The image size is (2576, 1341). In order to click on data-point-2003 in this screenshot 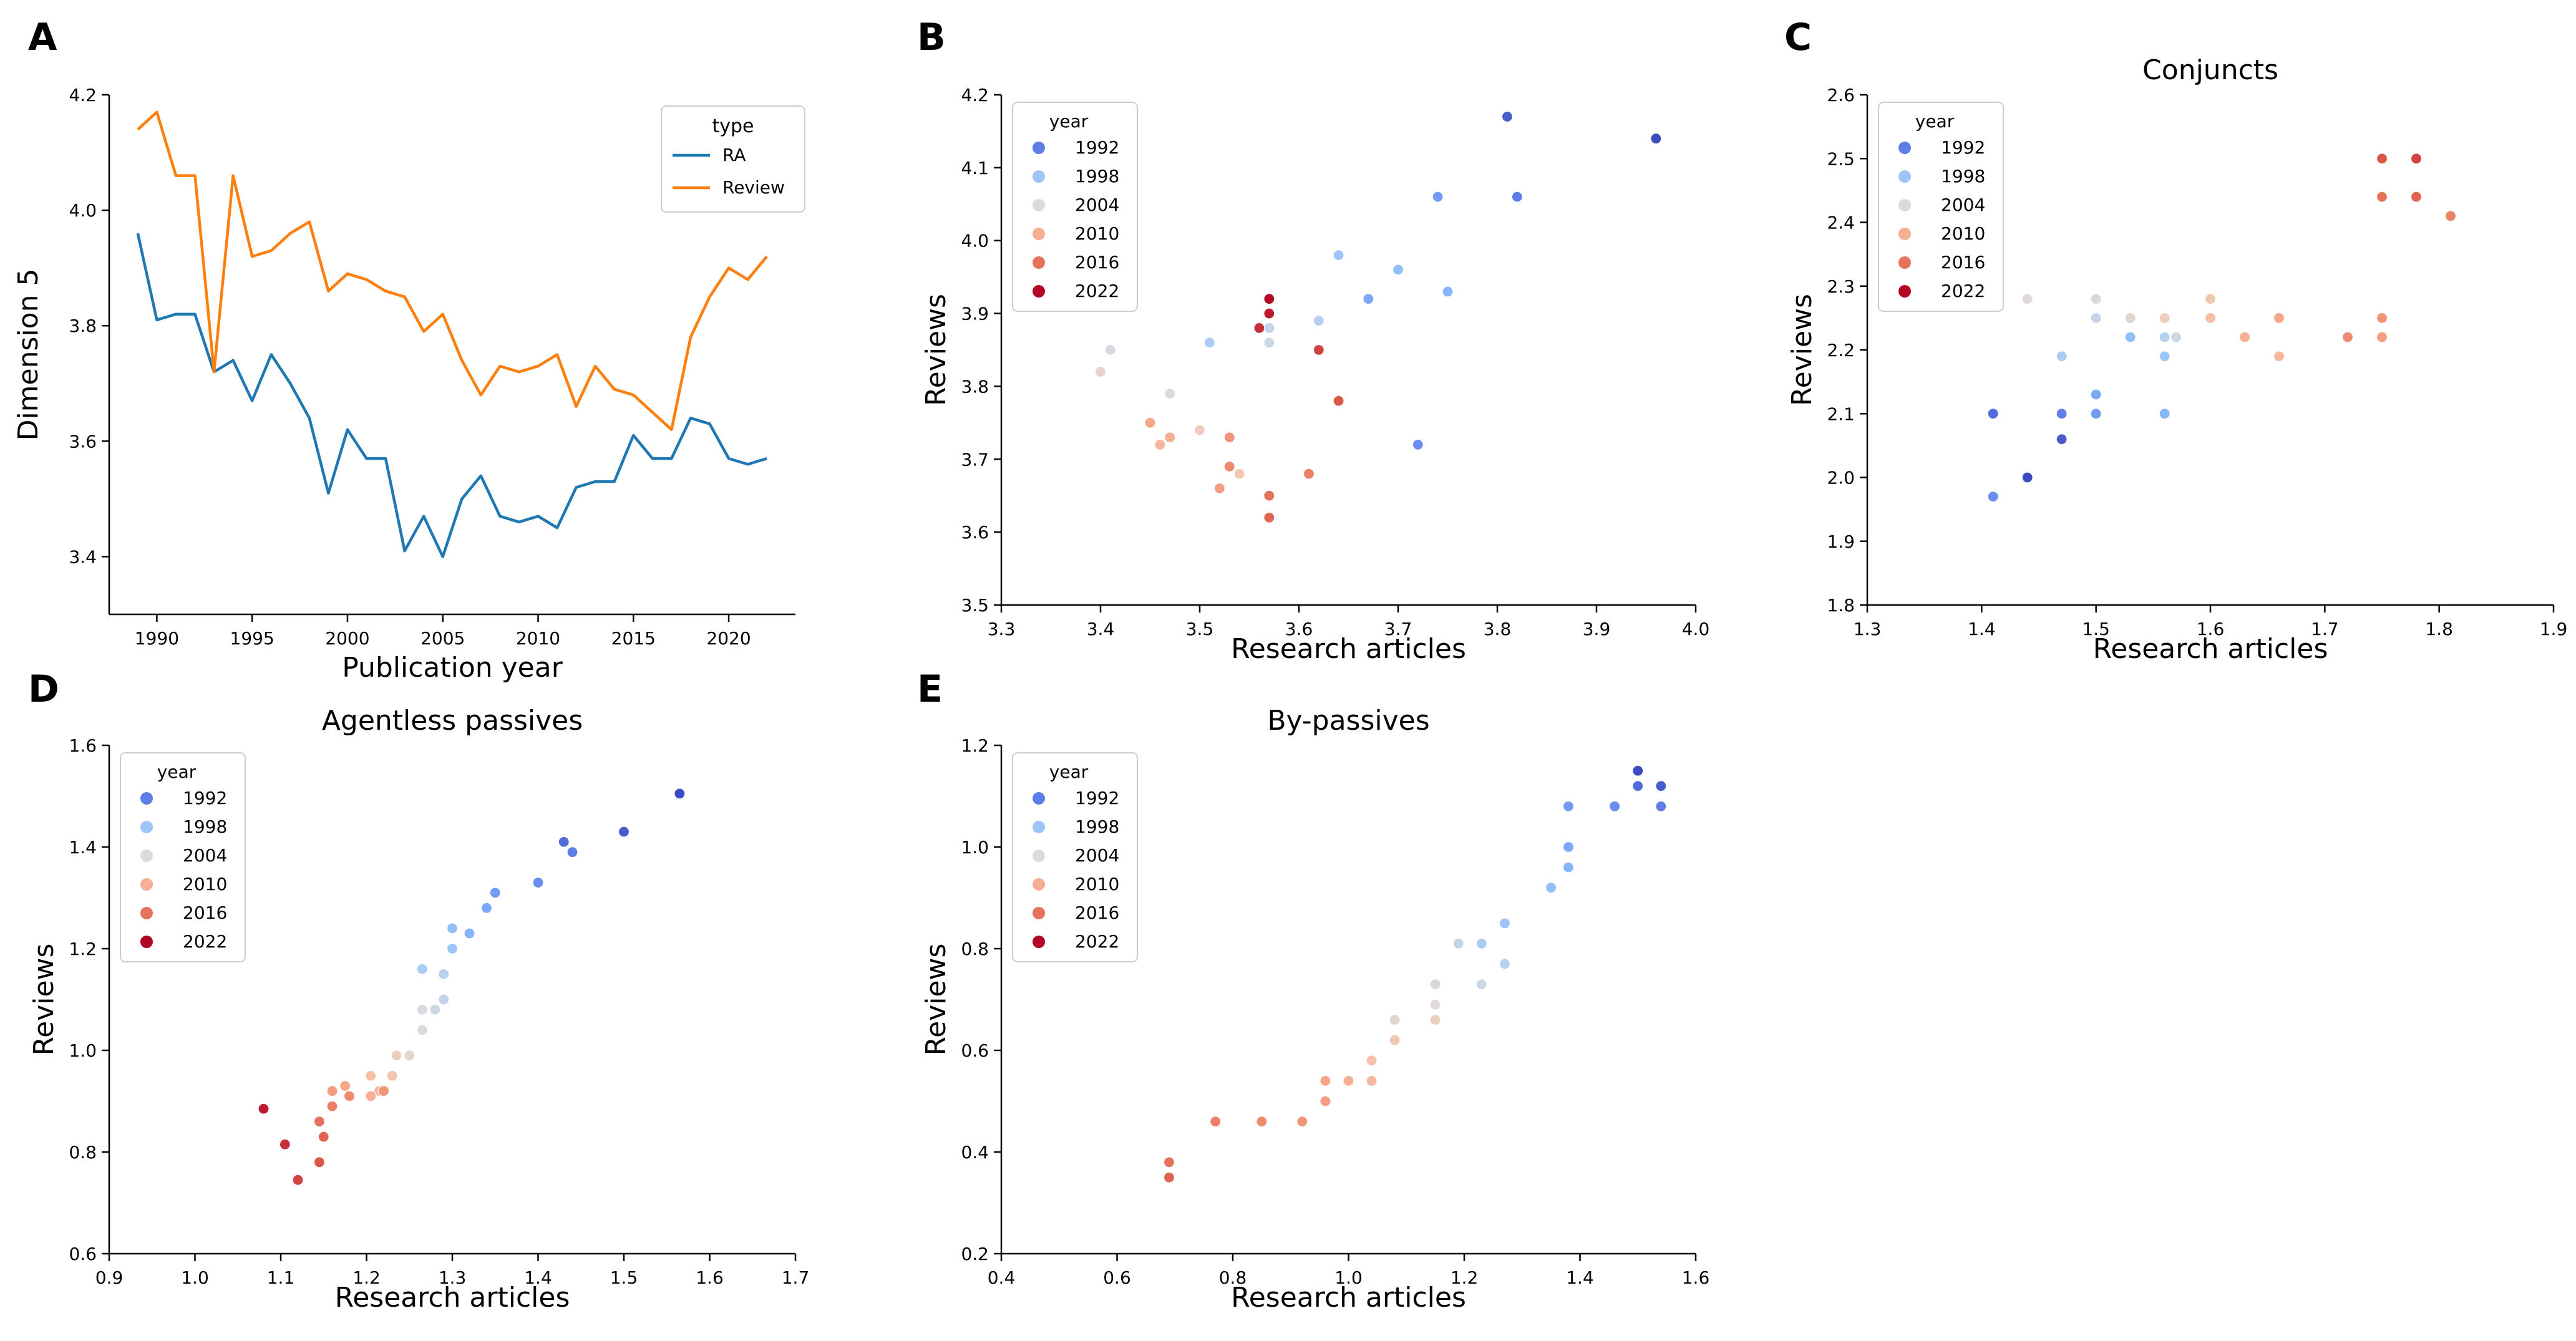, I will do `click(2096, 299)`.